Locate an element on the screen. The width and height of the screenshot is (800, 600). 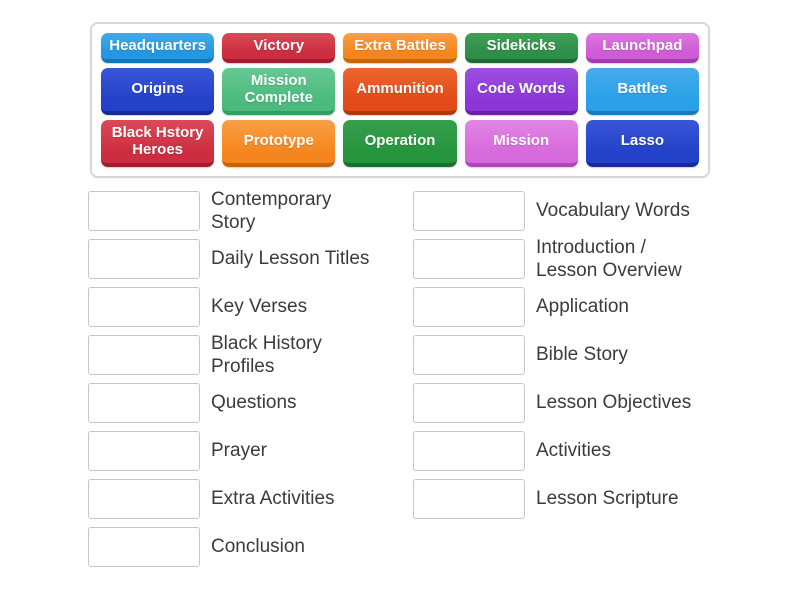
match-label: Vocabulary Words is located at coordinates (613, 211).